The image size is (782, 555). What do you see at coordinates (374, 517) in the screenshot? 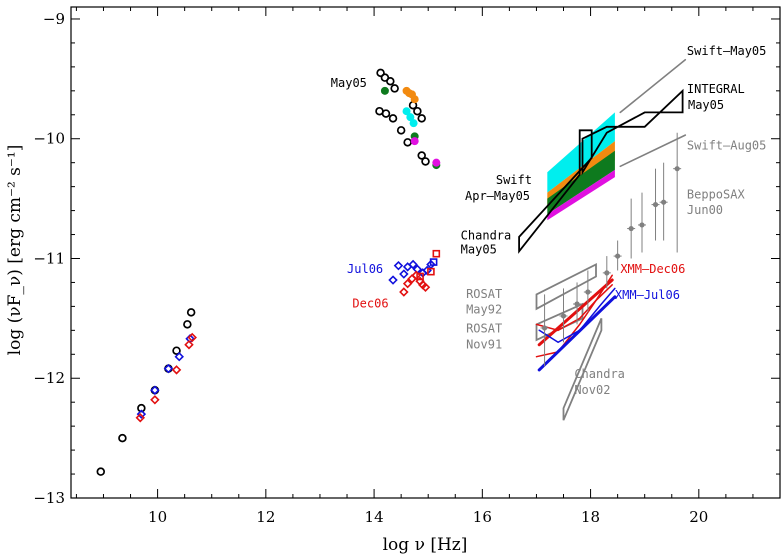
I see `x-tick-label: 14` at bounding box center [374, 517].